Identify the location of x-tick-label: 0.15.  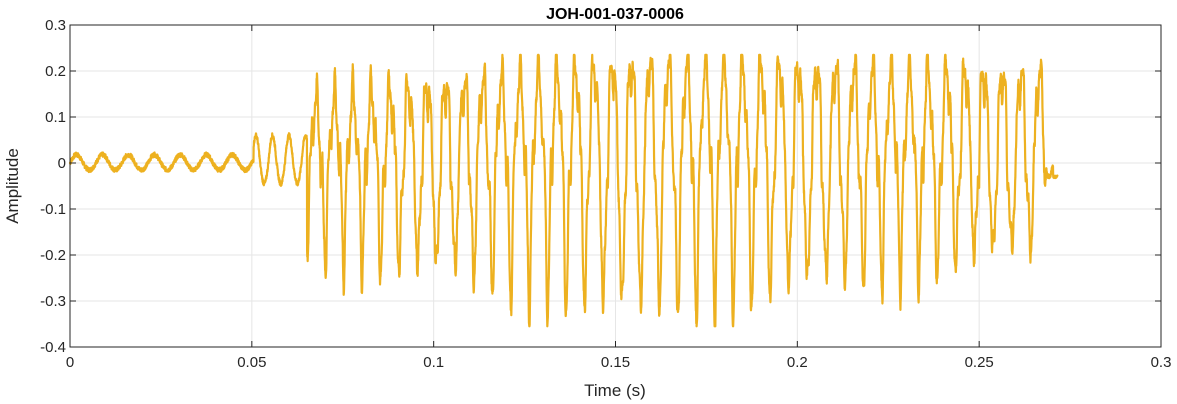
(615, 362).